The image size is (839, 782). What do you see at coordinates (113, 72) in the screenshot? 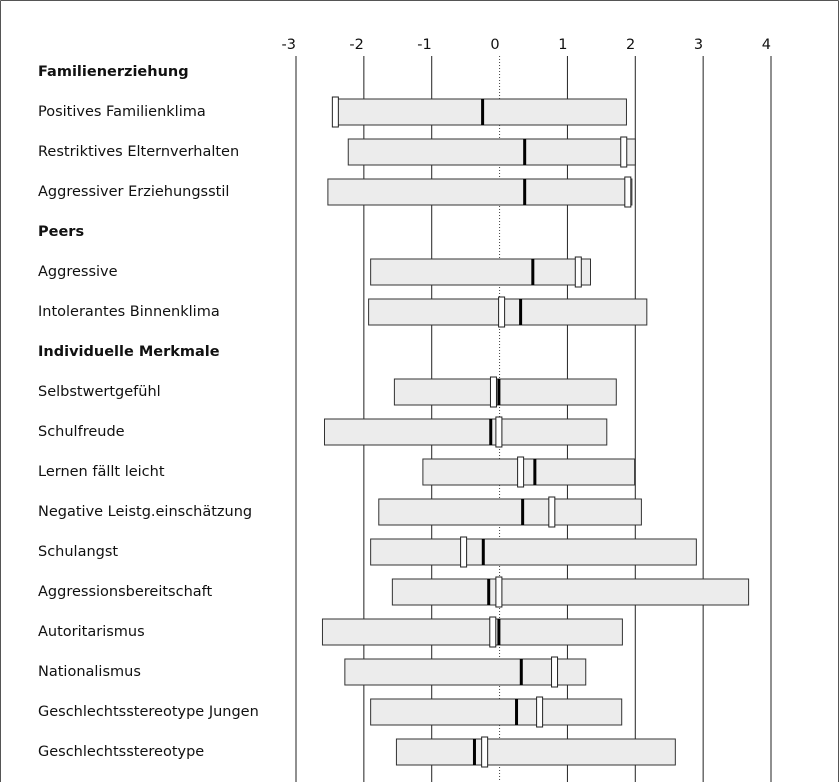
I see `group-header: Familienerziehung` at bounding box center [113, 72].